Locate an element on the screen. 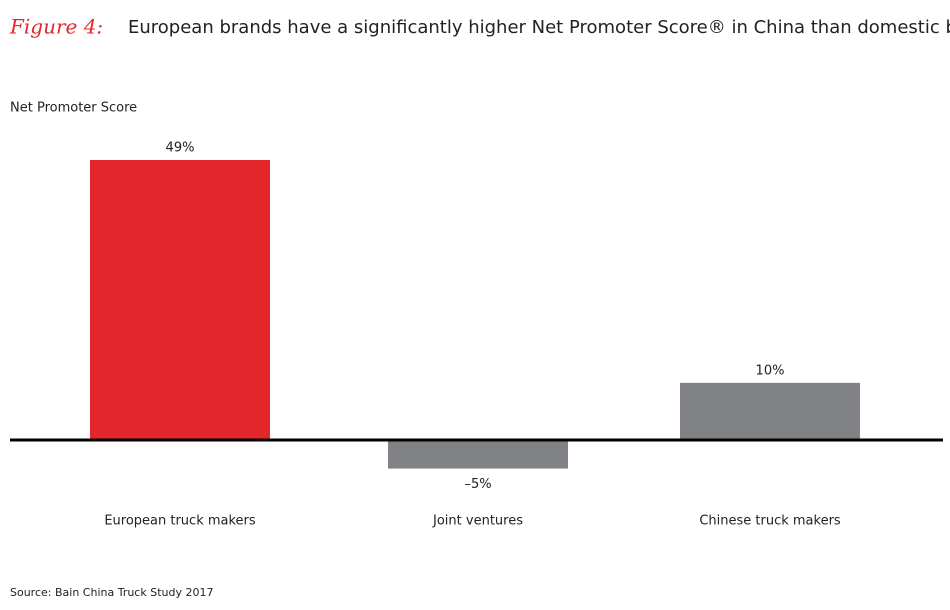 The width and height of the screenshot is (950, 610). y-axis-label: Net Promoter Score is located at coordinates (73, 108).